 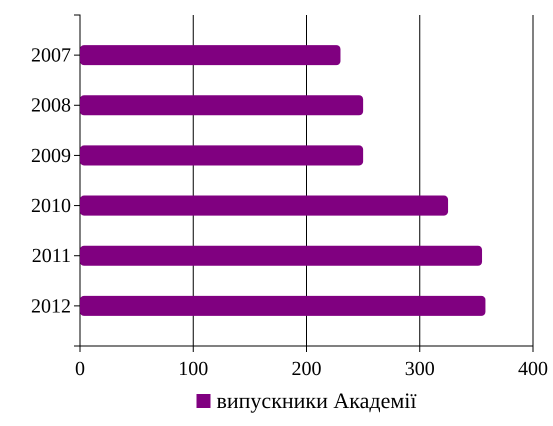 I want to click on y-tick-label: 2007, so click(x=51, y=55).